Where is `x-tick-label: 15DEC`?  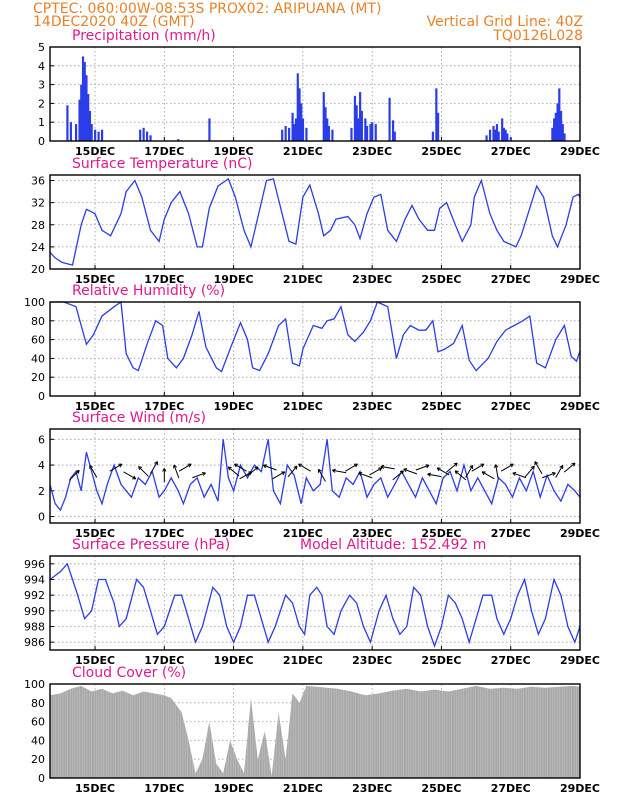
x-tick-label: 15DEC is located at coordinates (95, 788).